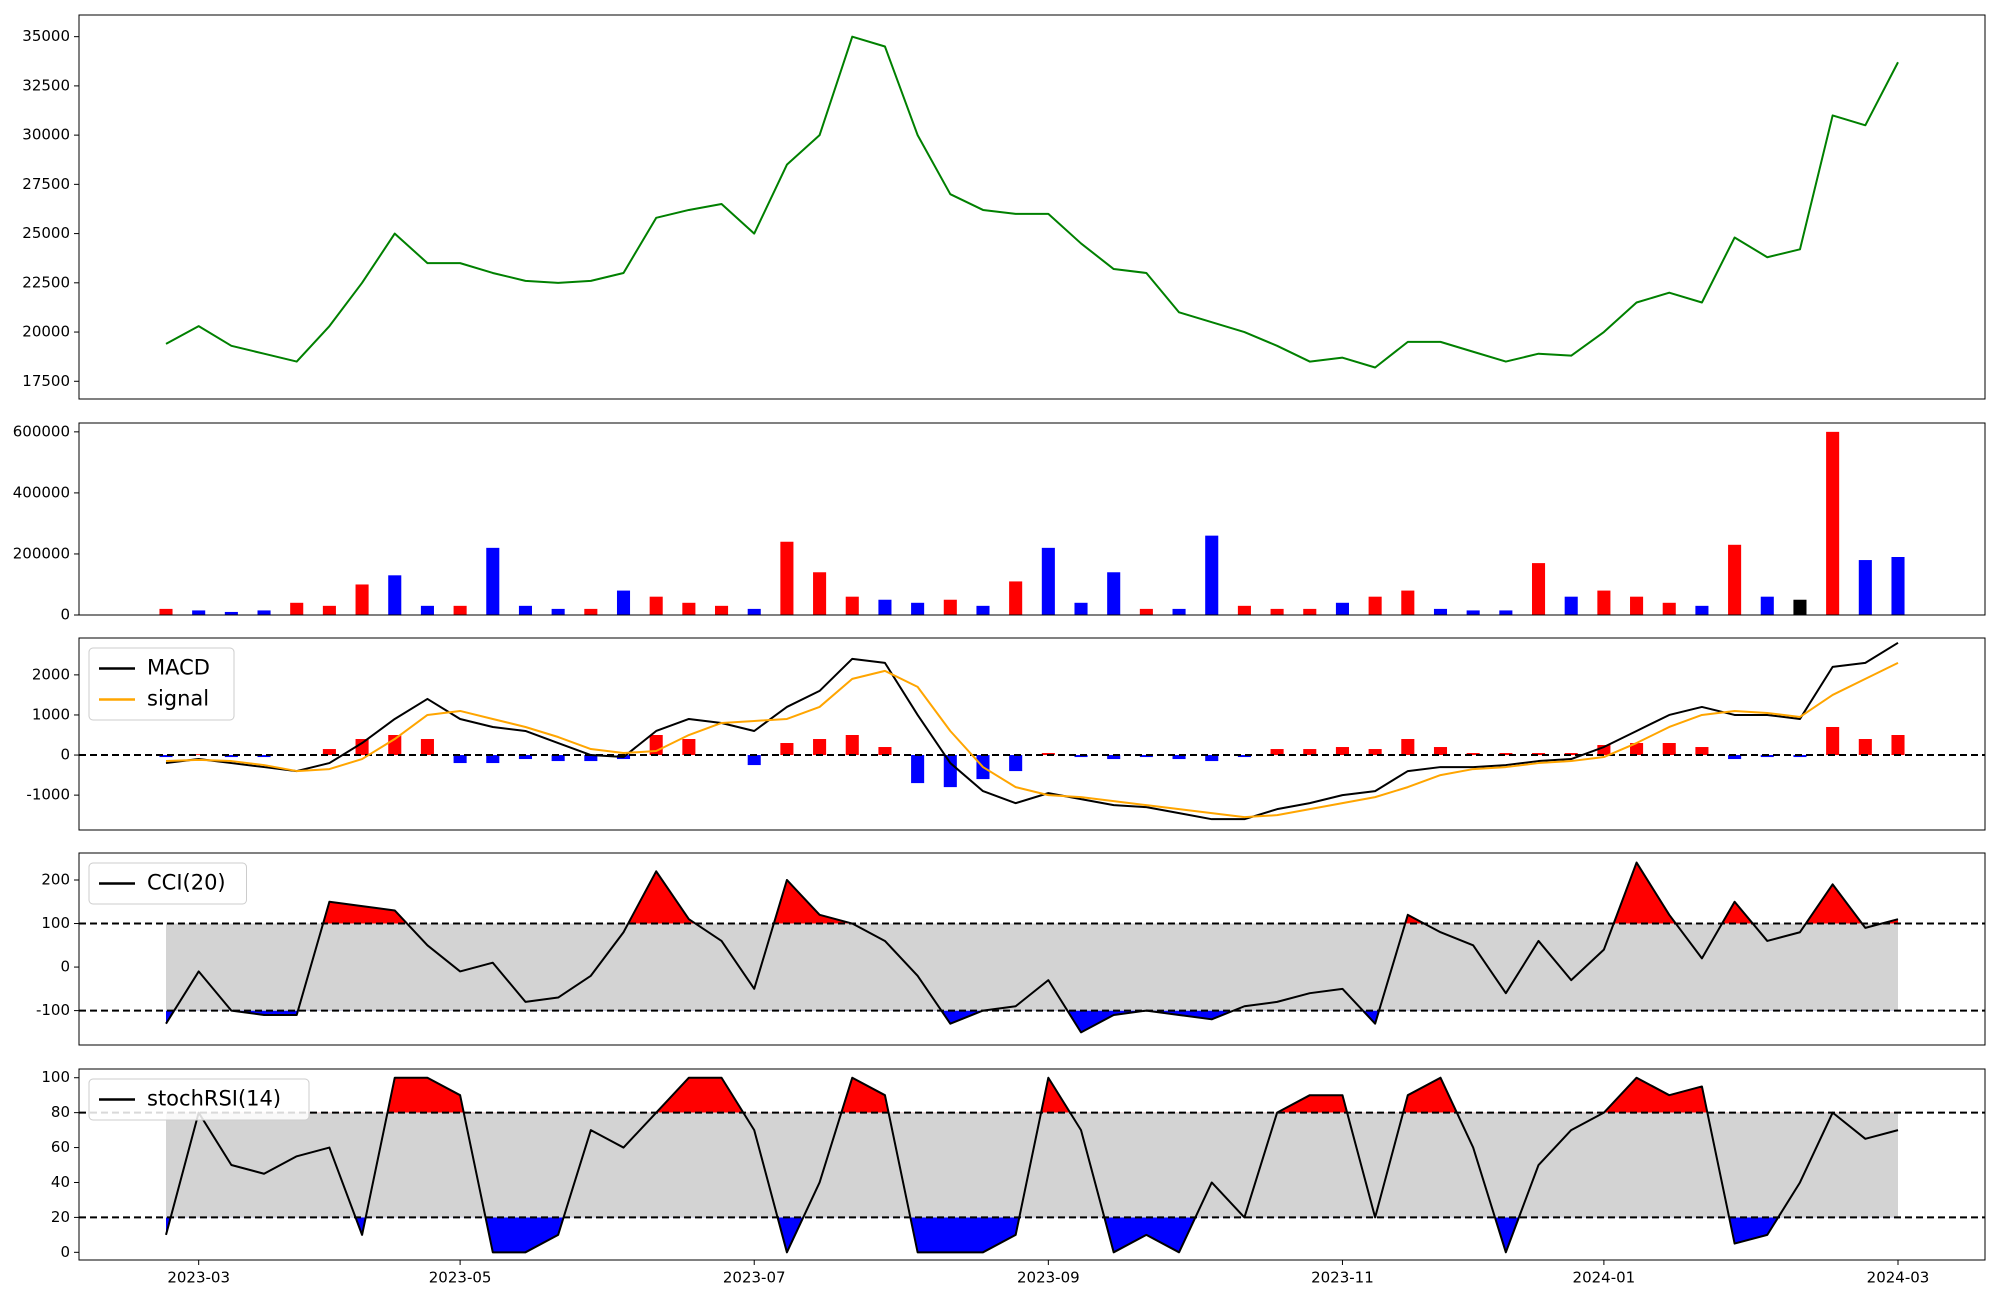 This screenshot has height=1300, width=2000. Describe the element at coordinates (55, 923) in the screenshot. I see `y-tick-label: 100` at that location.